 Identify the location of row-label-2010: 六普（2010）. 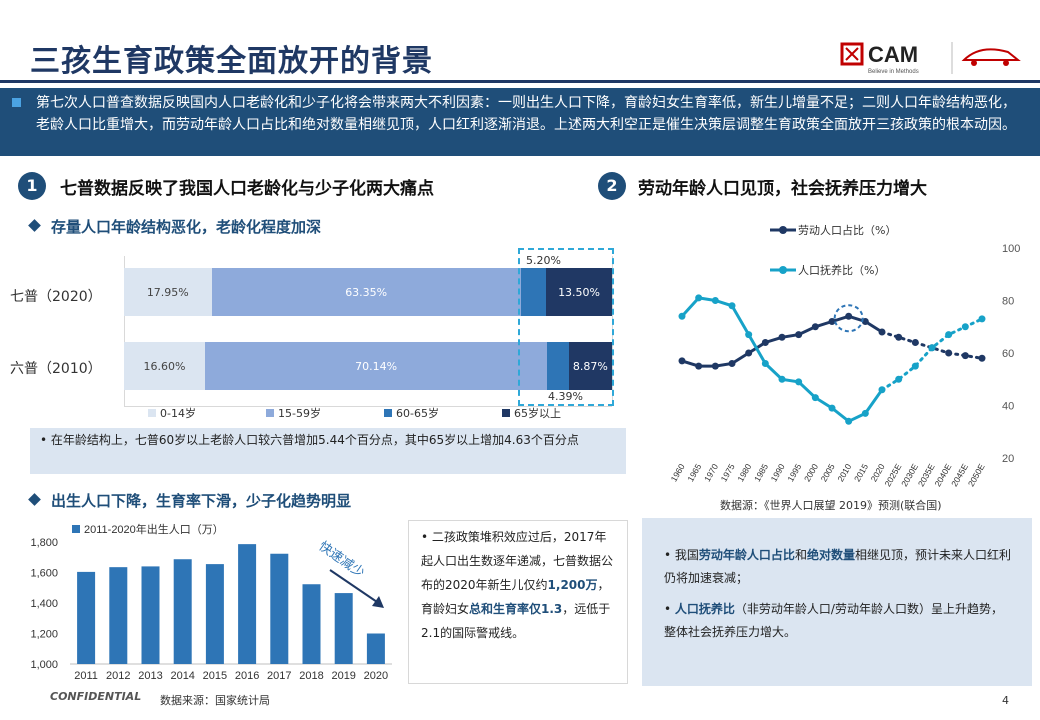
(56, 369).